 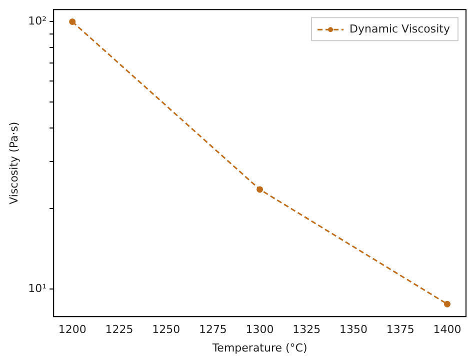 I want to click on x-tick-label: 1350, so click(x=354, y=329).